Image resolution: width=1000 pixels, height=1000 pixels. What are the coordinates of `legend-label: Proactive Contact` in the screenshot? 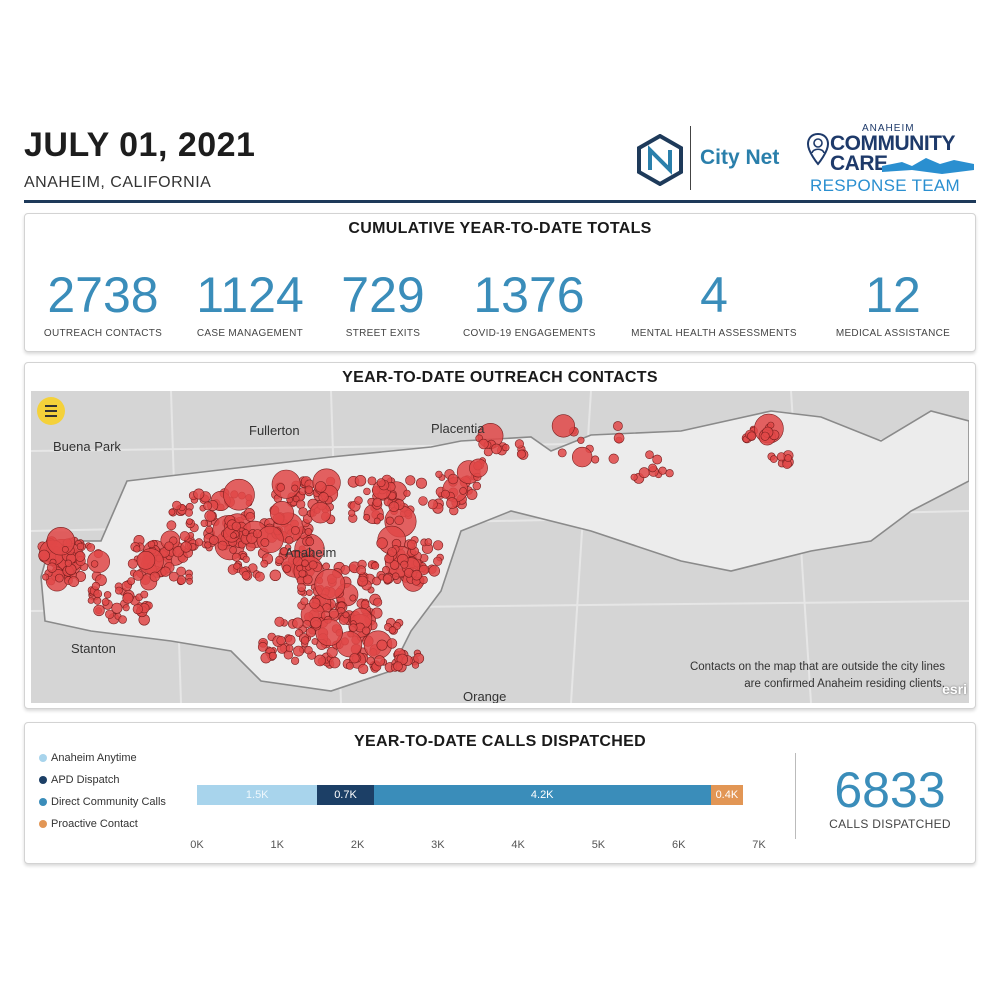 It's located at (94, 824).